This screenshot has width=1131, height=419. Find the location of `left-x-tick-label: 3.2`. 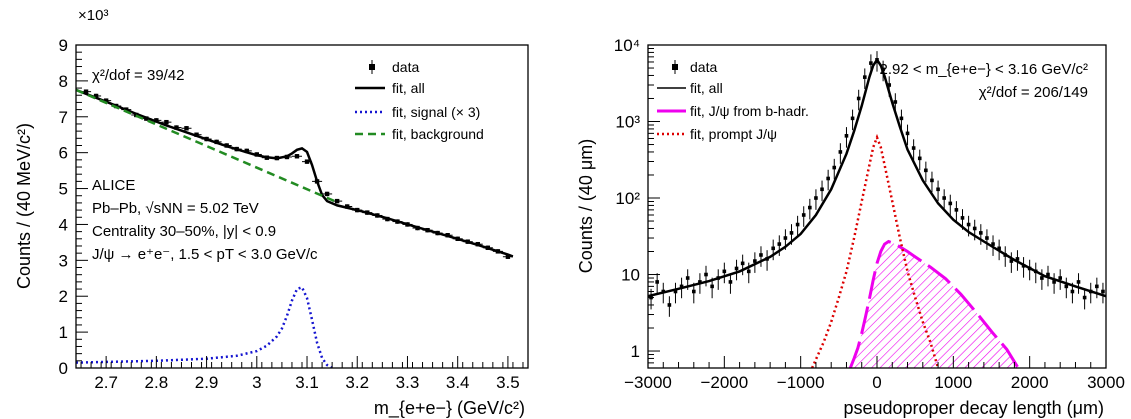

left-x-tick-label: 3.2 is located at coordinates (357, 382).